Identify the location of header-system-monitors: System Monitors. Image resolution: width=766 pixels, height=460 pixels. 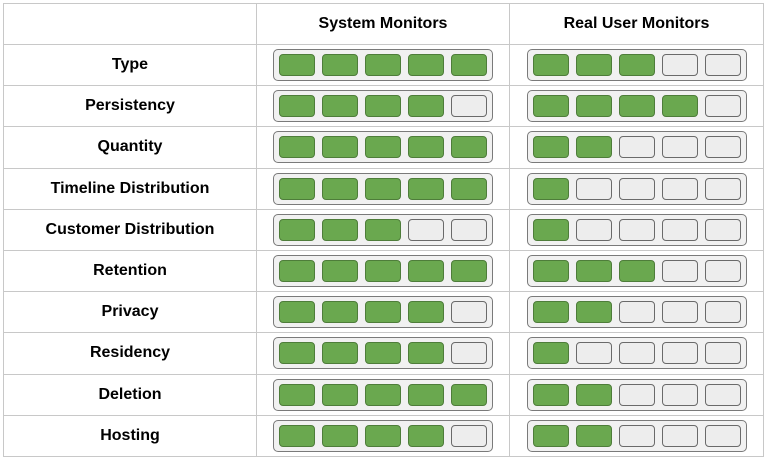
(383, 24).